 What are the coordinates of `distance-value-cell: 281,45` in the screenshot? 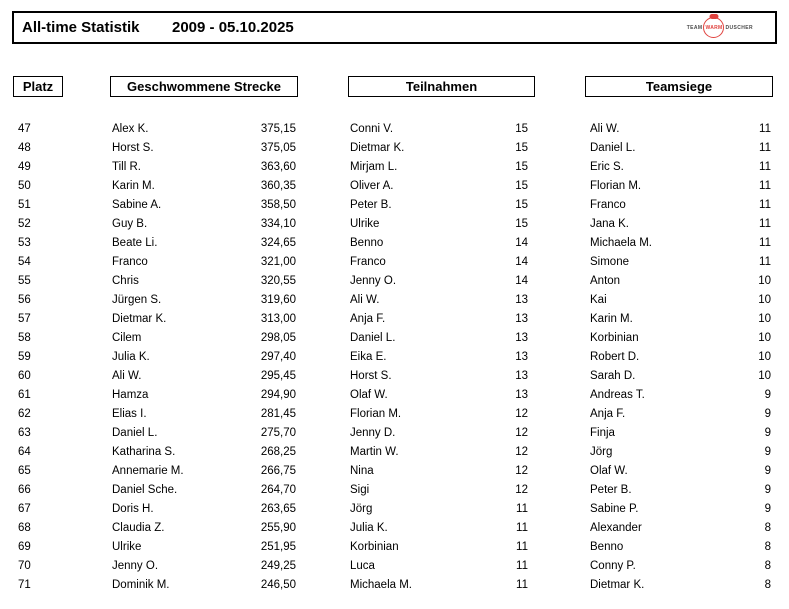 It's located at (278, 414).